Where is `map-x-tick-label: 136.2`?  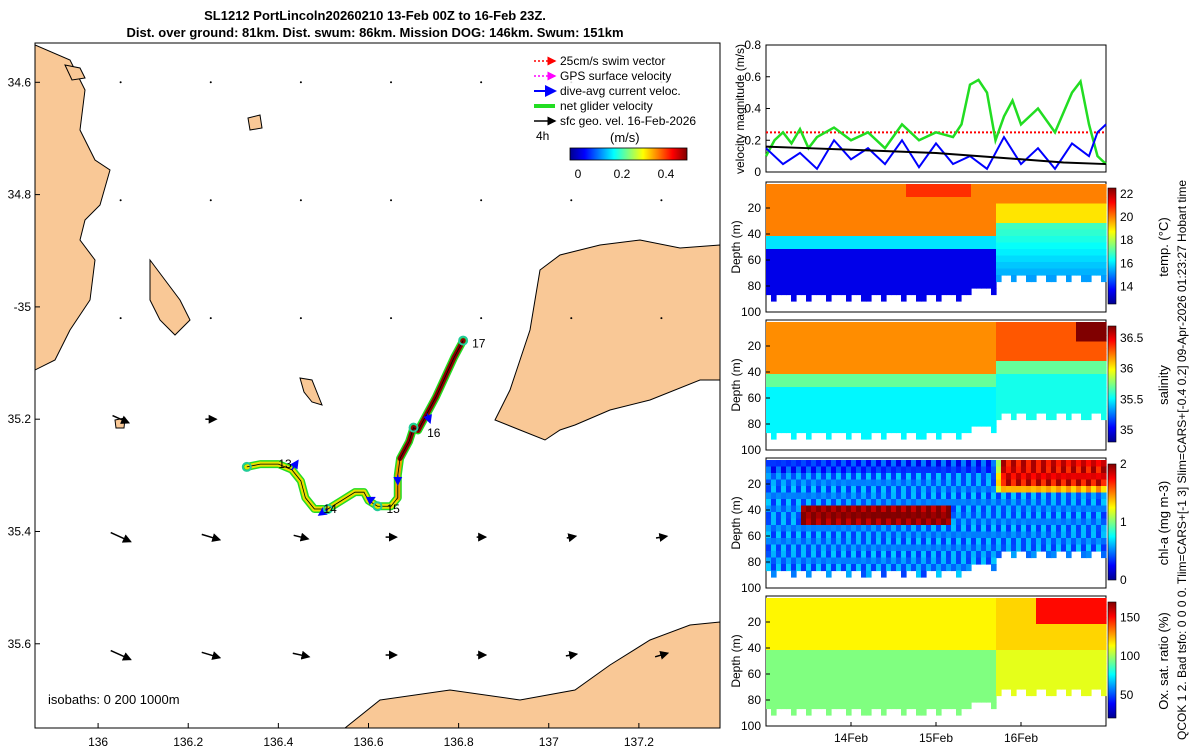
map-x-tick-label: 136.2 is located at coordinates (188, 742).